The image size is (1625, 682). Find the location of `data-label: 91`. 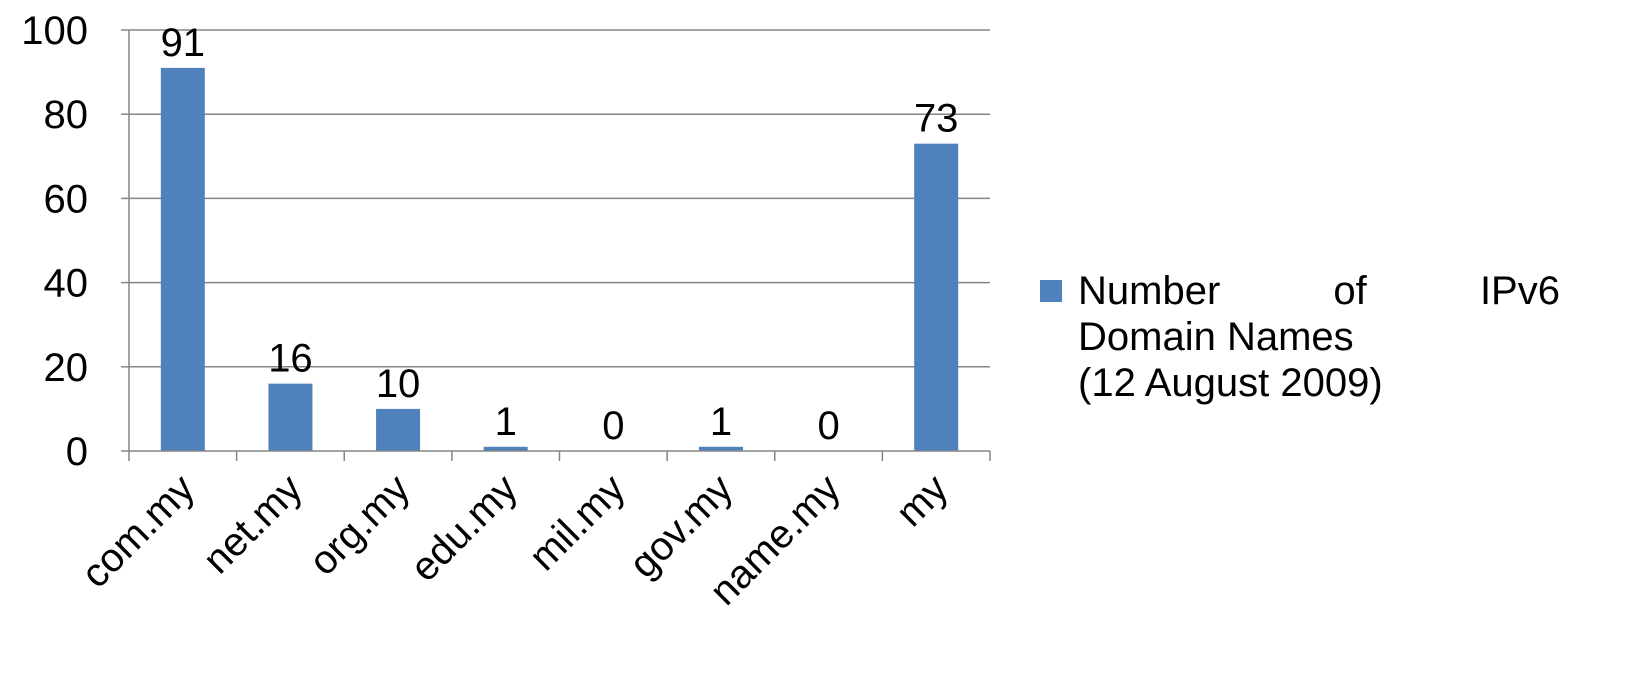

data-label: 91 is located at coordinates (183, 43).